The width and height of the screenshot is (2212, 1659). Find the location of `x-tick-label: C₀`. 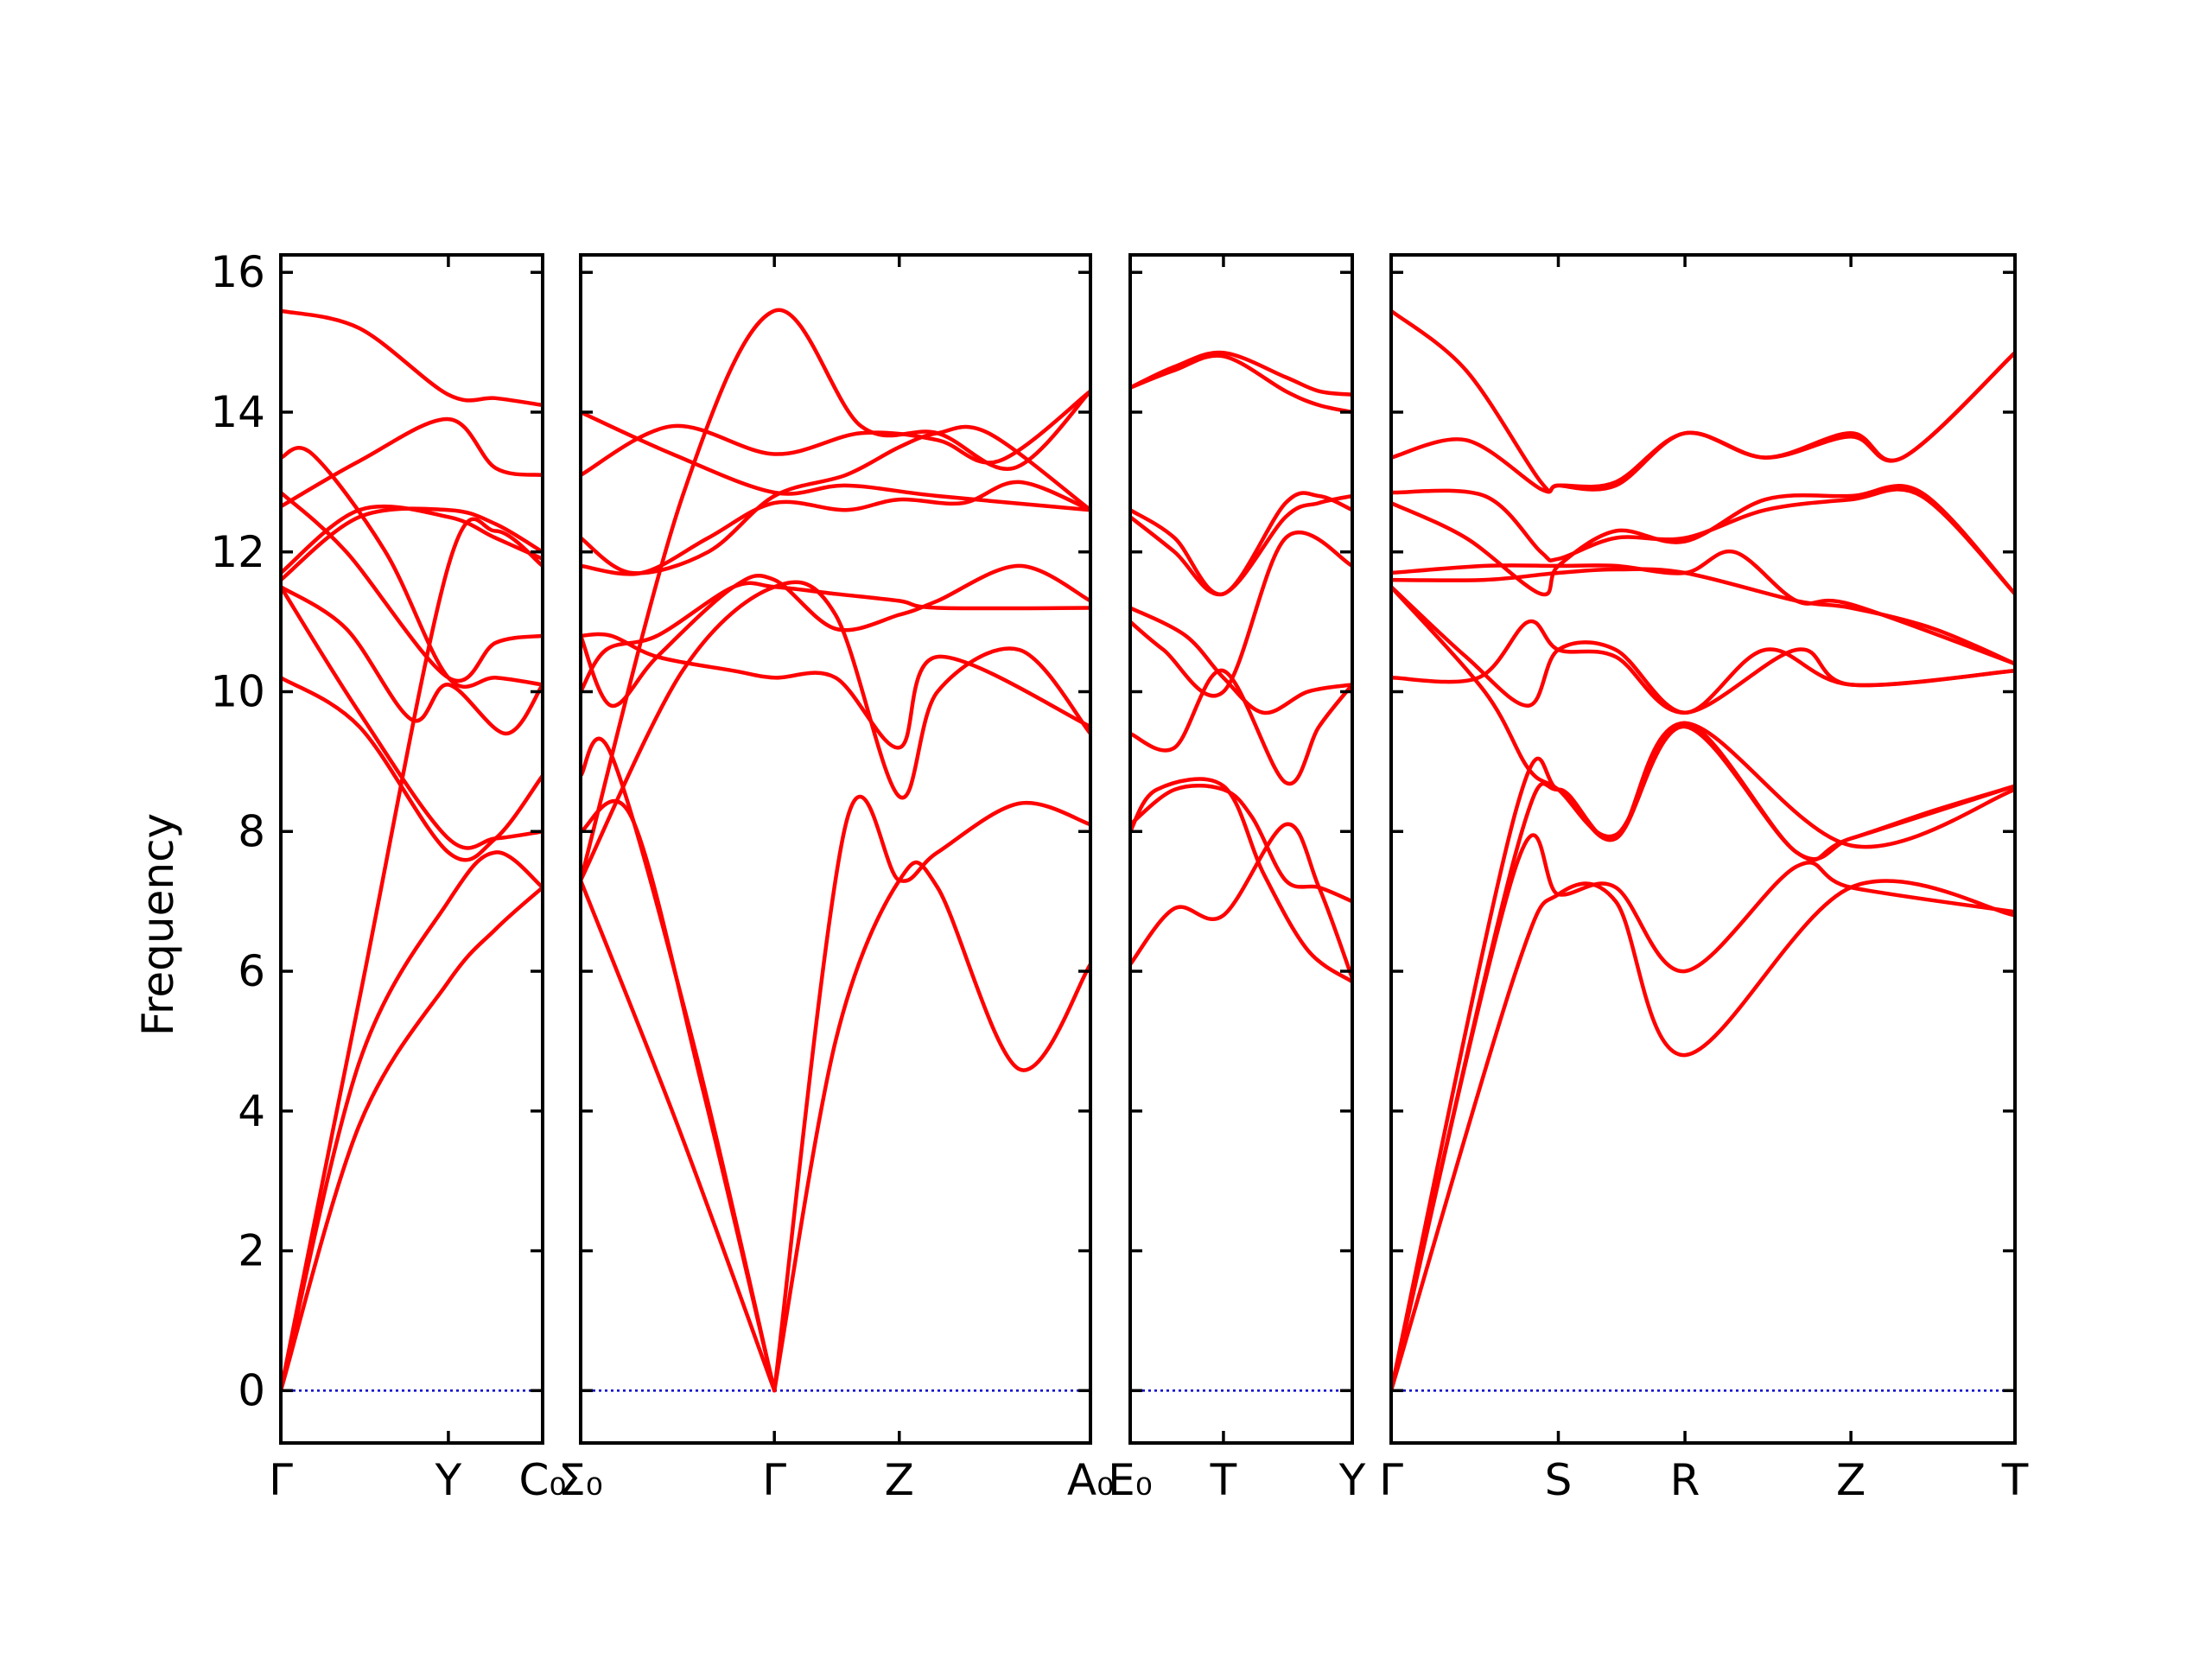

x-tick-label: C₀ is located at coordinates (543, 1480).